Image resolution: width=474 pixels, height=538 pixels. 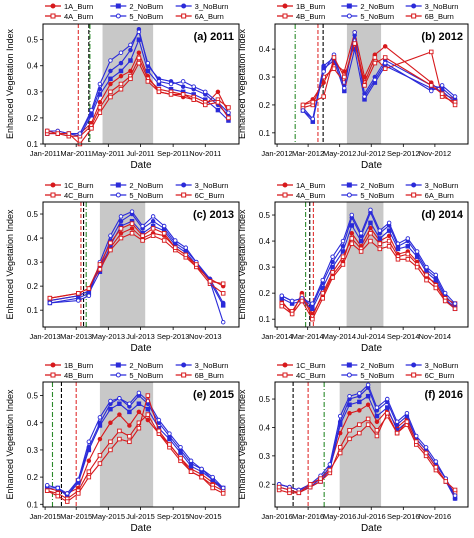 I want to click on x-tick-label: Sep-2016, so click(x=403, y=516).